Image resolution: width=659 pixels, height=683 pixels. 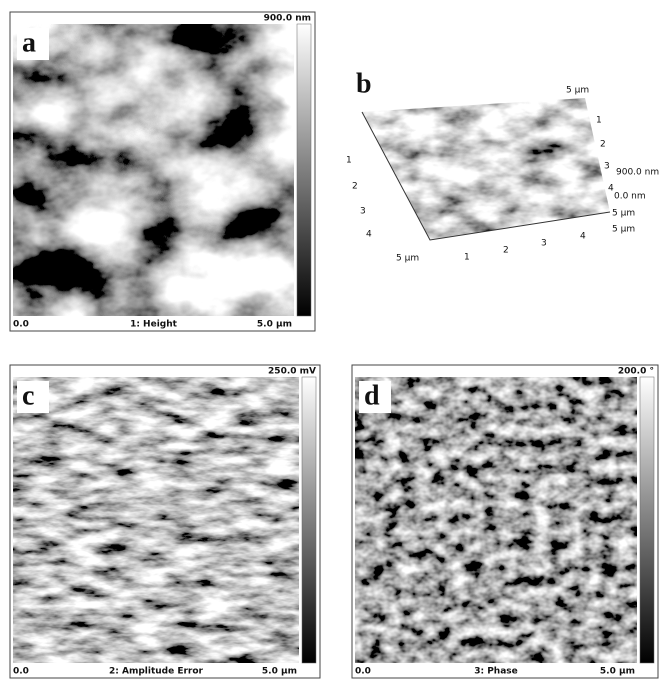 What do you see at coordinates (486, 176) in the screenshot?
I see `axis-frame` at bounding box center [486, 176].